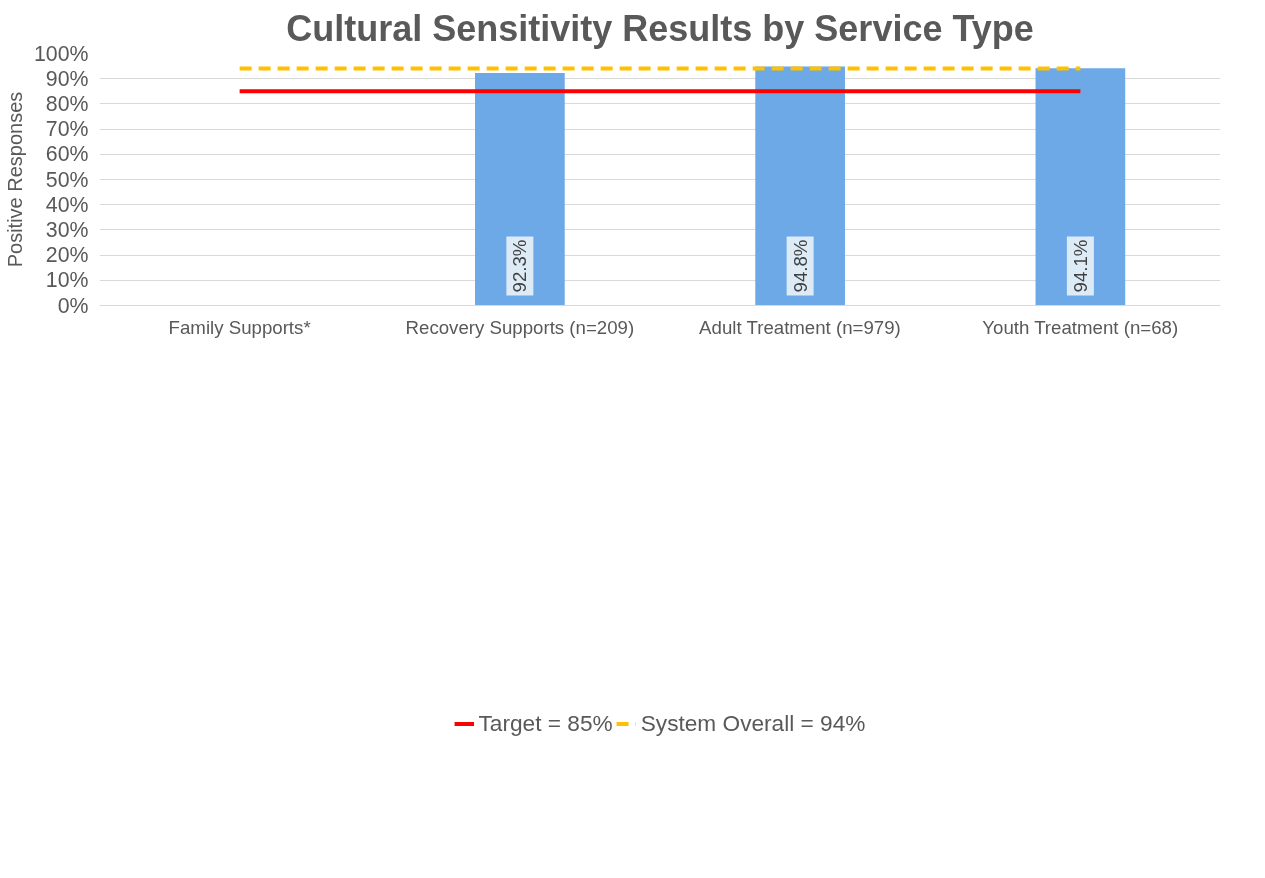 The height and width of the screenshot is (878, 1265). What do you see at coordinates (67, 229) in the screenshot?
I see `y-tick-label: 30%` at bounding box center [67, 229].